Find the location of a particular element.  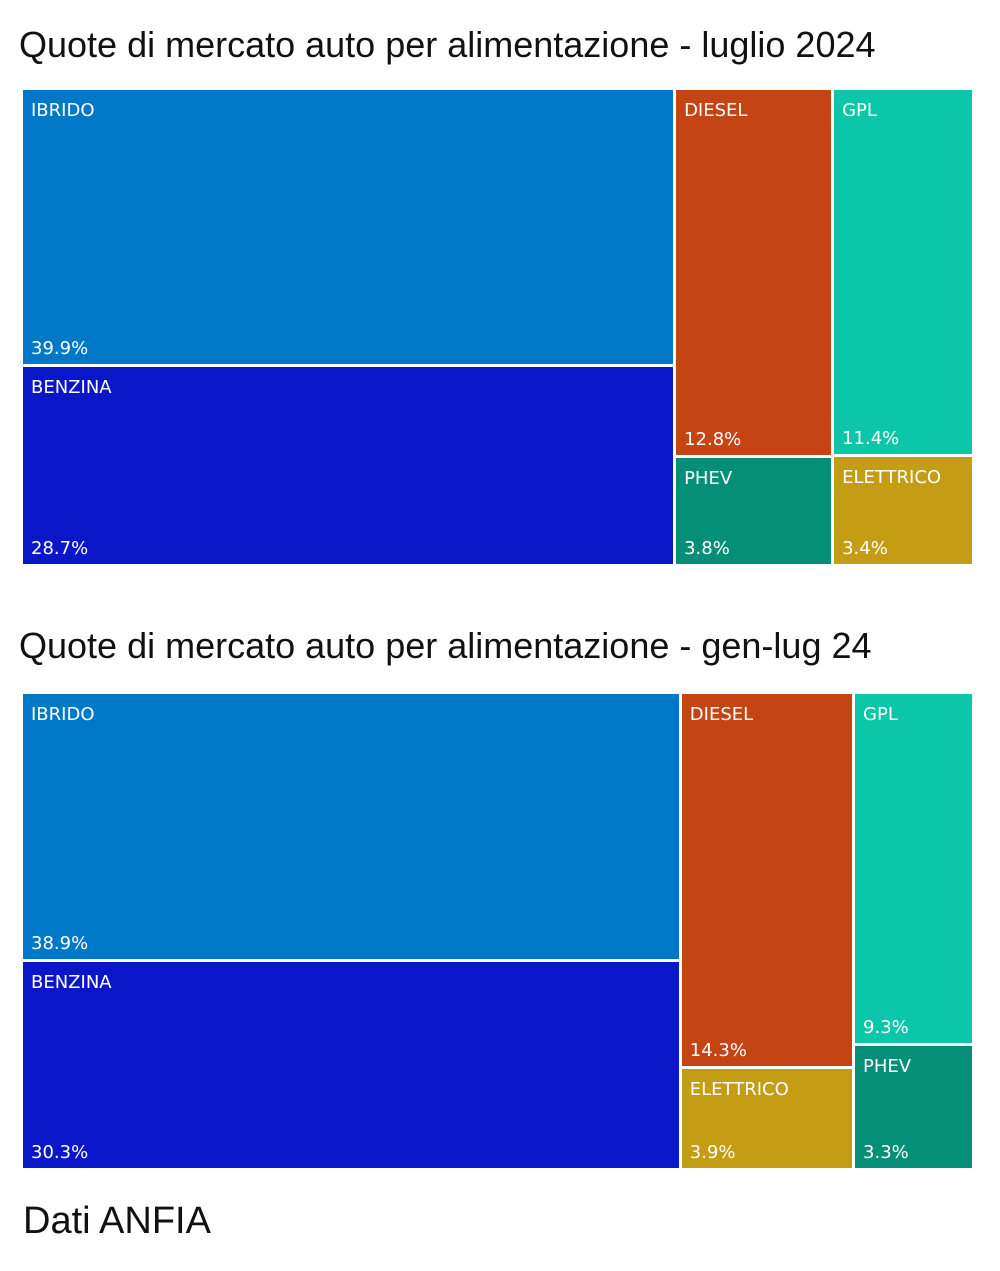

tile-value-label: 3.9% is located at coordinates (712, 1152).